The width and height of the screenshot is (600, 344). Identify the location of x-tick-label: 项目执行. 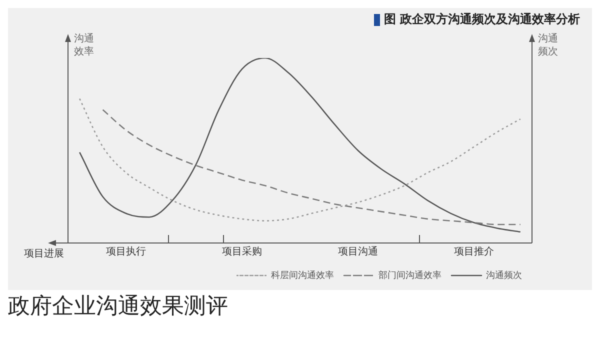
(126, 252).